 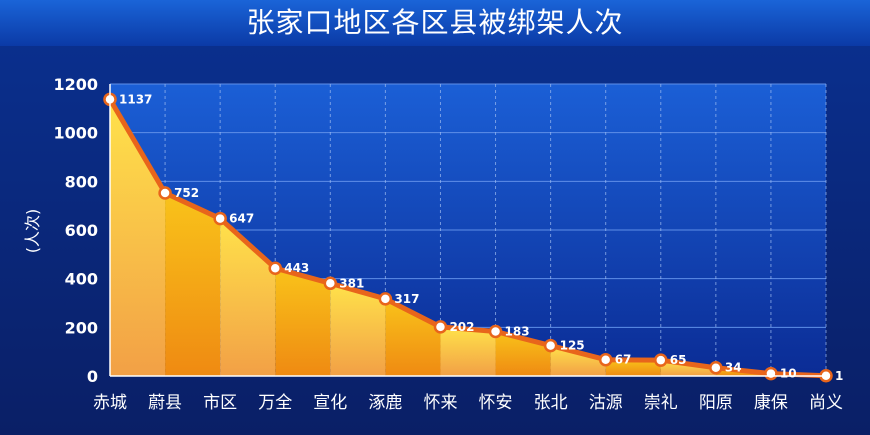 I want to click on y-tick-label: 0, so click(x=92, y=376).